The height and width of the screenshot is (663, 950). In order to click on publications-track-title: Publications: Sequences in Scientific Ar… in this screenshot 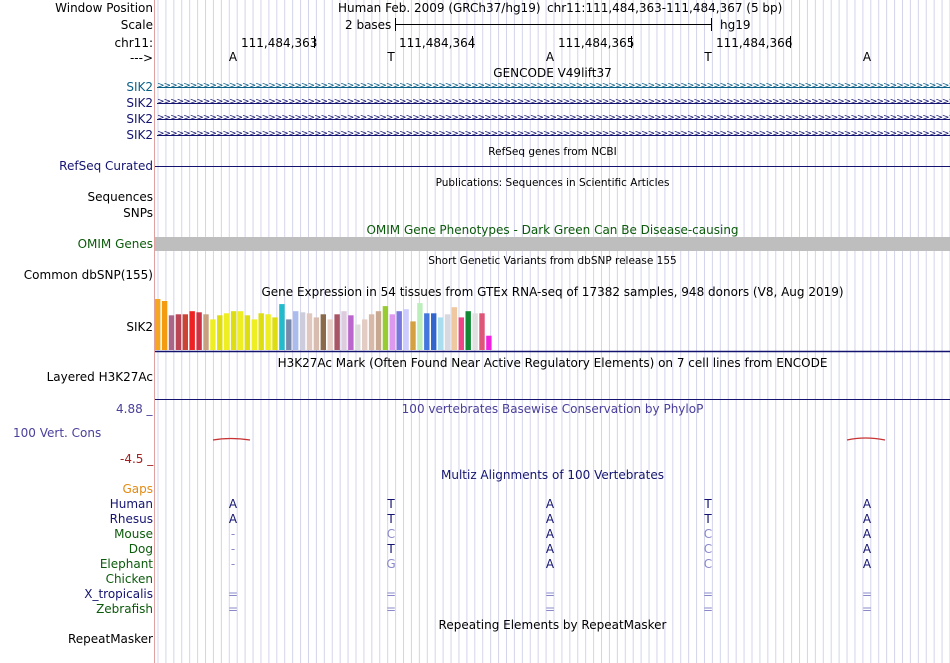, I will do `click(552, 183)`.